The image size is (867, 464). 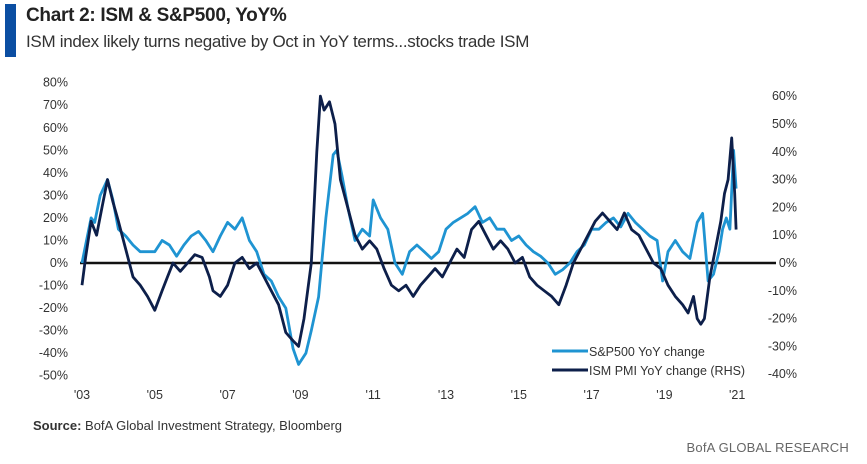 What do you see at coordinates (55, 150) in the screenshot?
I see `left-axis-tick-label: 50%` at bounding box center [55, 150].